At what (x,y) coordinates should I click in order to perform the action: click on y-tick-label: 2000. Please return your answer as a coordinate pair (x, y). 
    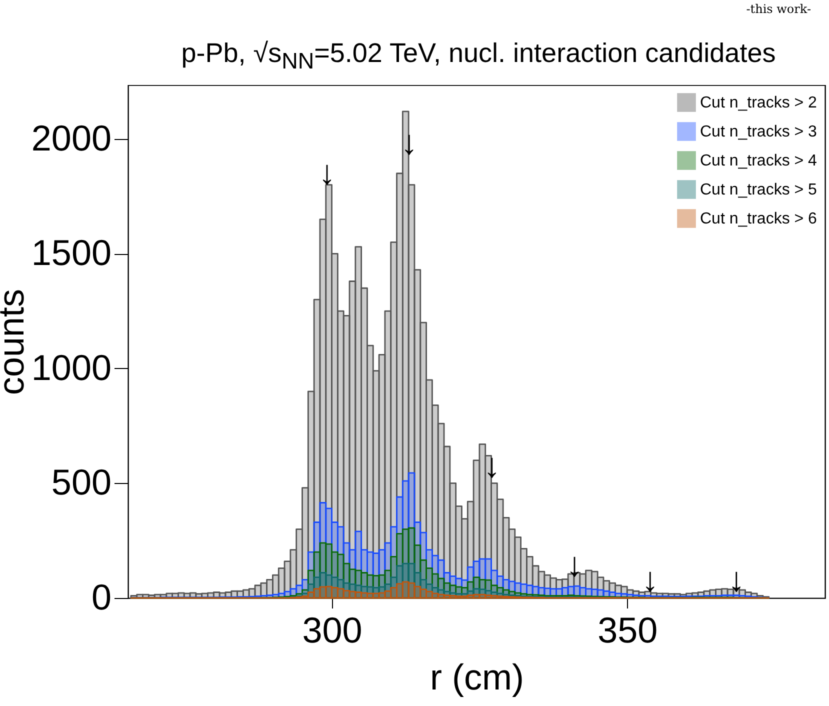
    Looking at the image, I should click on (71, 137).